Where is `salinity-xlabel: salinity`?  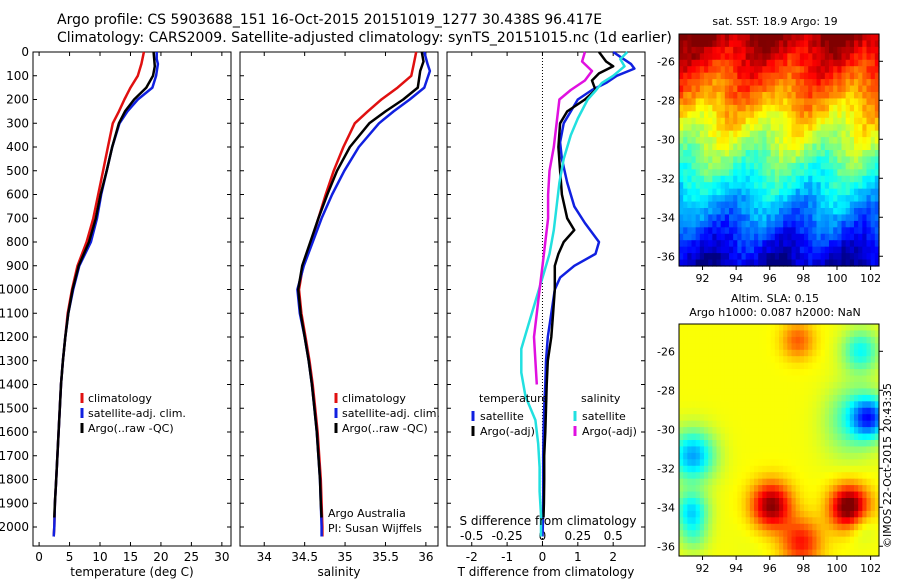 salinity-xlabel: salinity is located at coordinates (338, 572).